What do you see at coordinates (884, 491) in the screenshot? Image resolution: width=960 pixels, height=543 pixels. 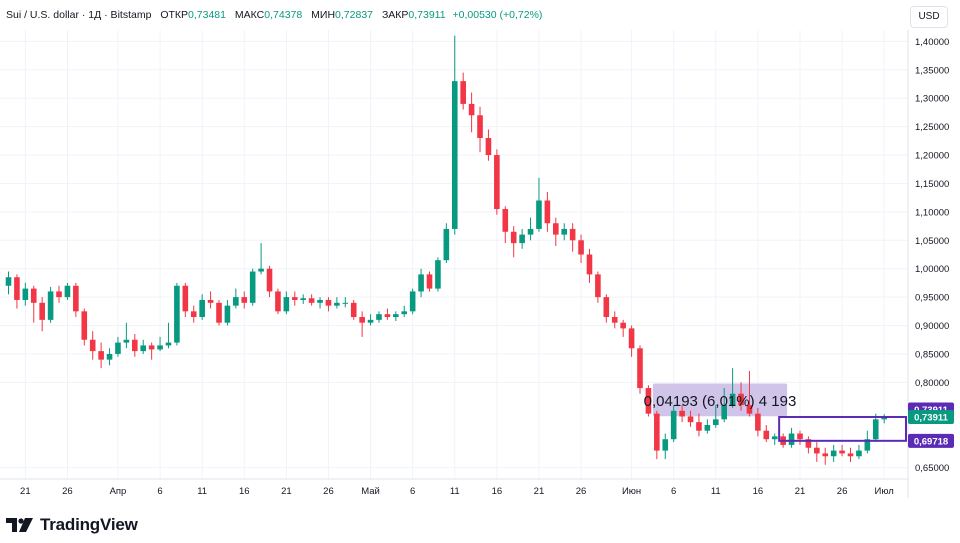 I see `x-tick-label: Июл` at bounding box center [884, 491].